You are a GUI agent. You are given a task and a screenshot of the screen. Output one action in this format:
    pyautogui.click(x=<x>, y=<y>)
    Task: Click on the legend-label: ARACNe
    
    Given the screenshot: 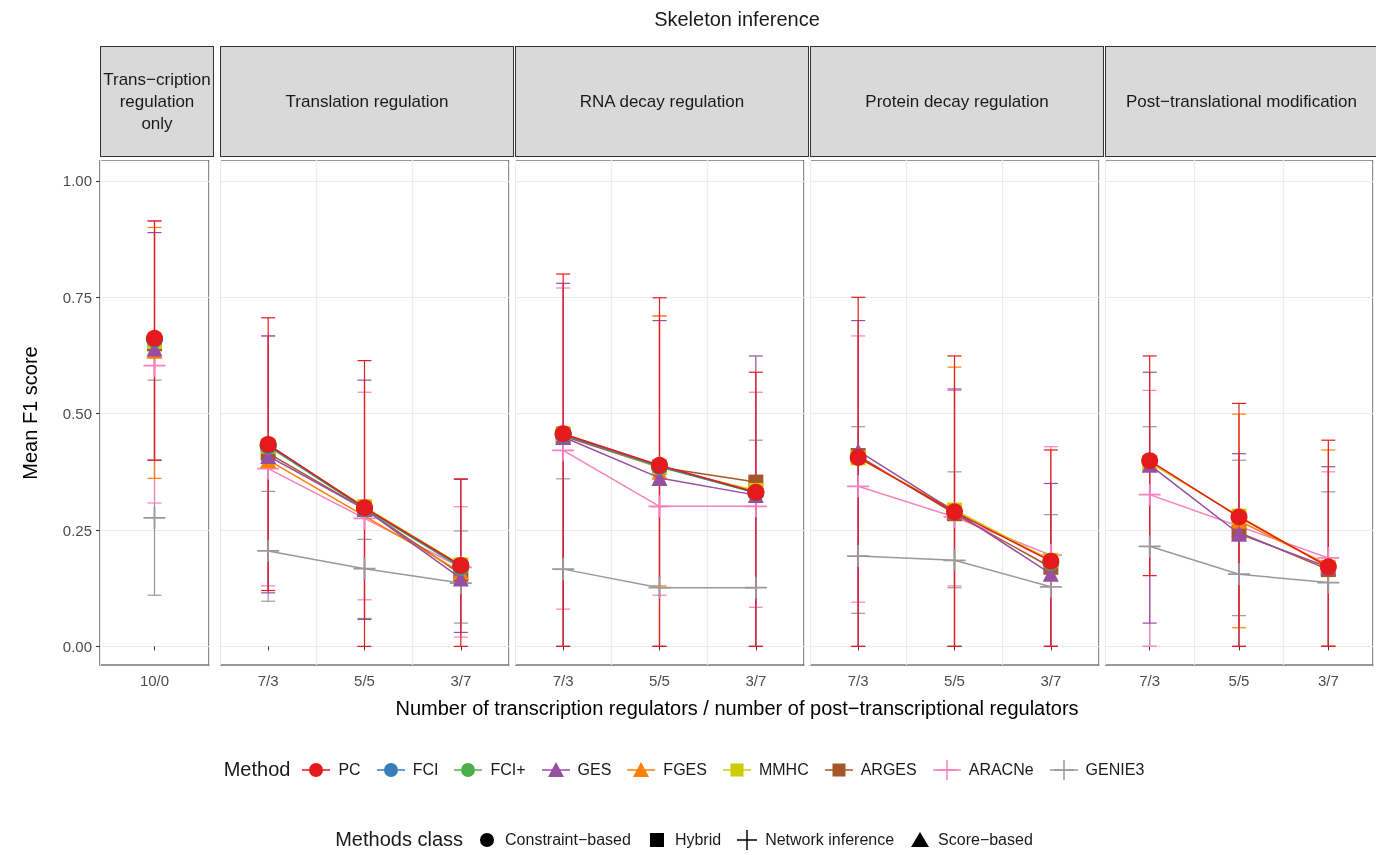 What is the action you would take?
    pyautogui.click(x=1001, y=769)
    